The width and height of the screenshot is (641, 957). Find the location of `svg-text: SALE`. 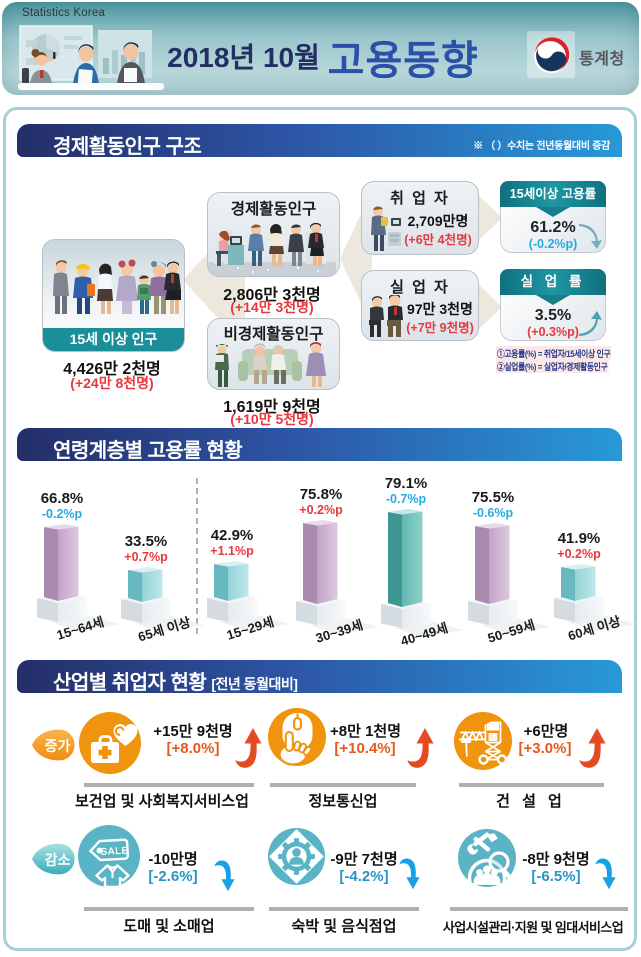

svg-text: SALE is located at coordinates (114, 852).